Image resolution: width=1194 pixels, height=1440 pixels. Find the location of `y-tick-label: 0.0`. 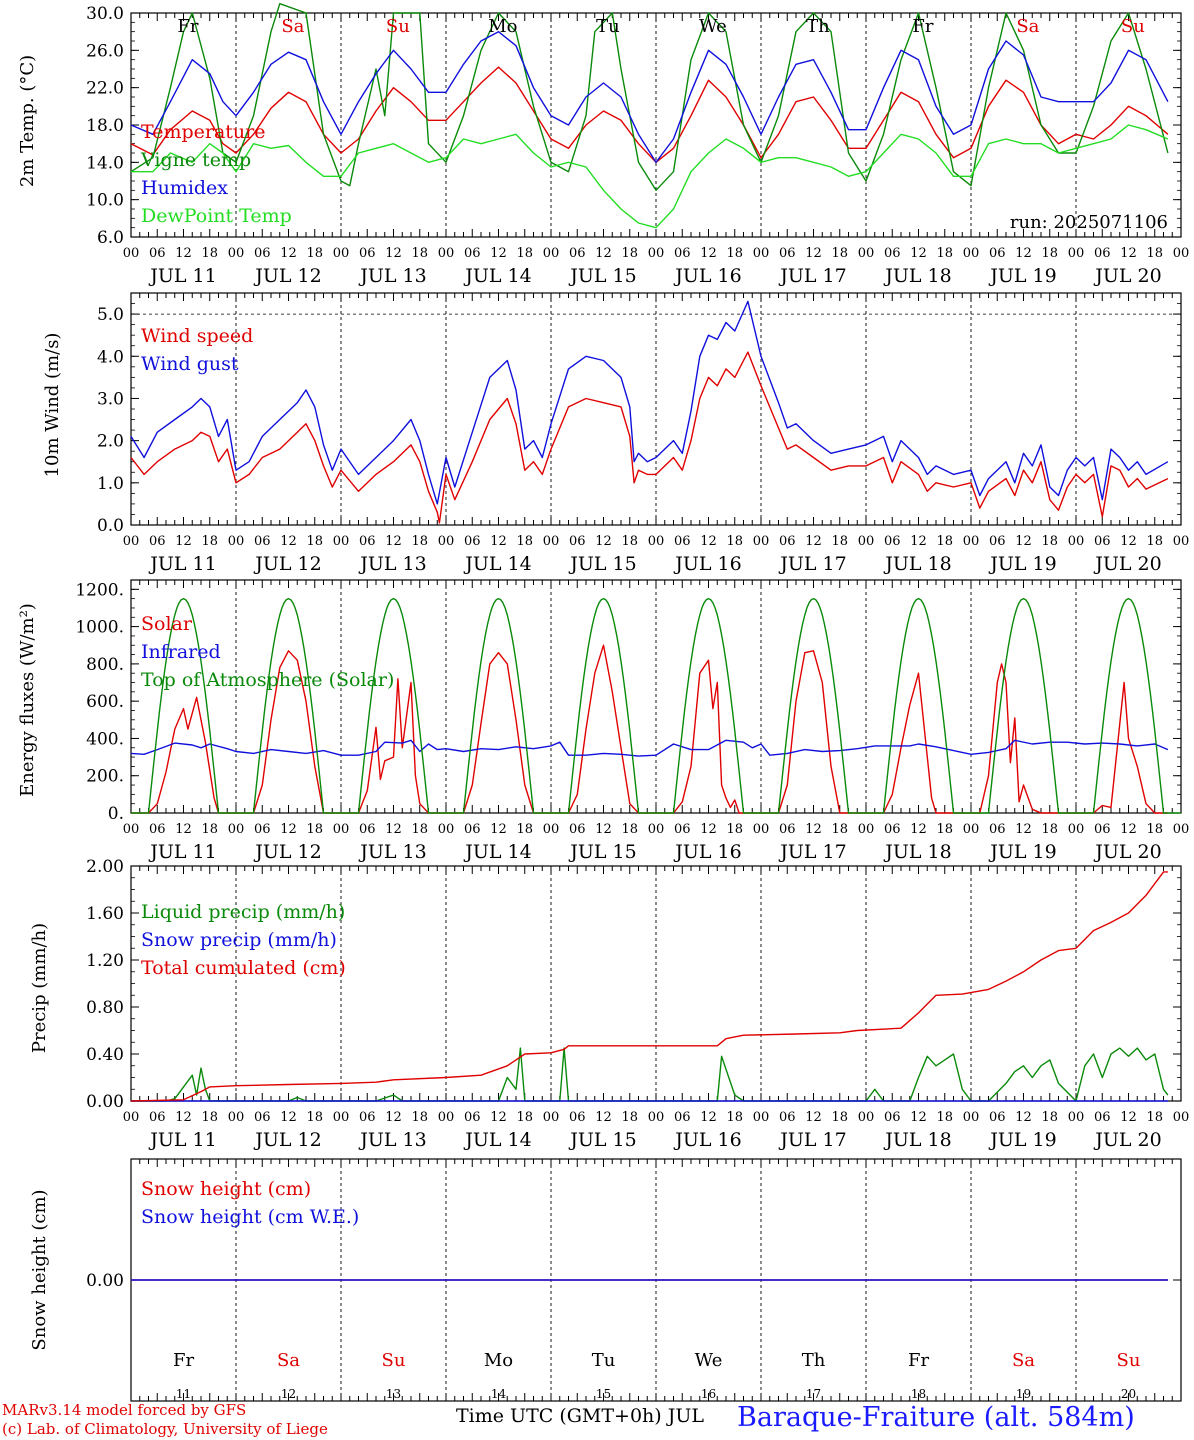

y-tick-label: 0.0 is located at coordinates (110, 526).